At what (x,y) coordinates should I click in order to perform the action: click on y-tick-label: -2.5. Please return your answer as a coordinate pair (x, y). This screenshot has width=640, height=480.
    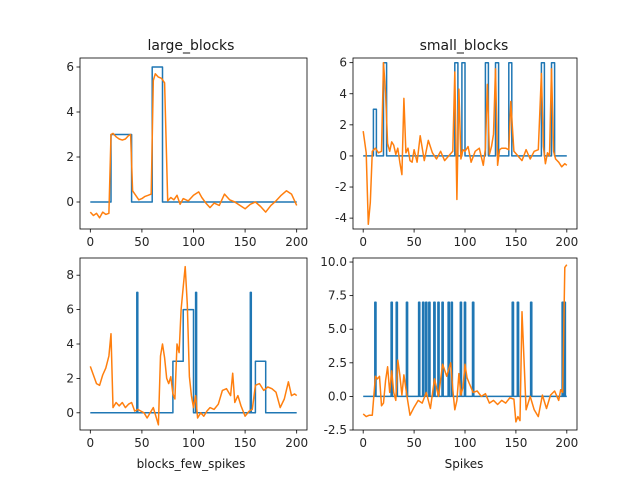
    Looking at the image, I should click on (335, 430).